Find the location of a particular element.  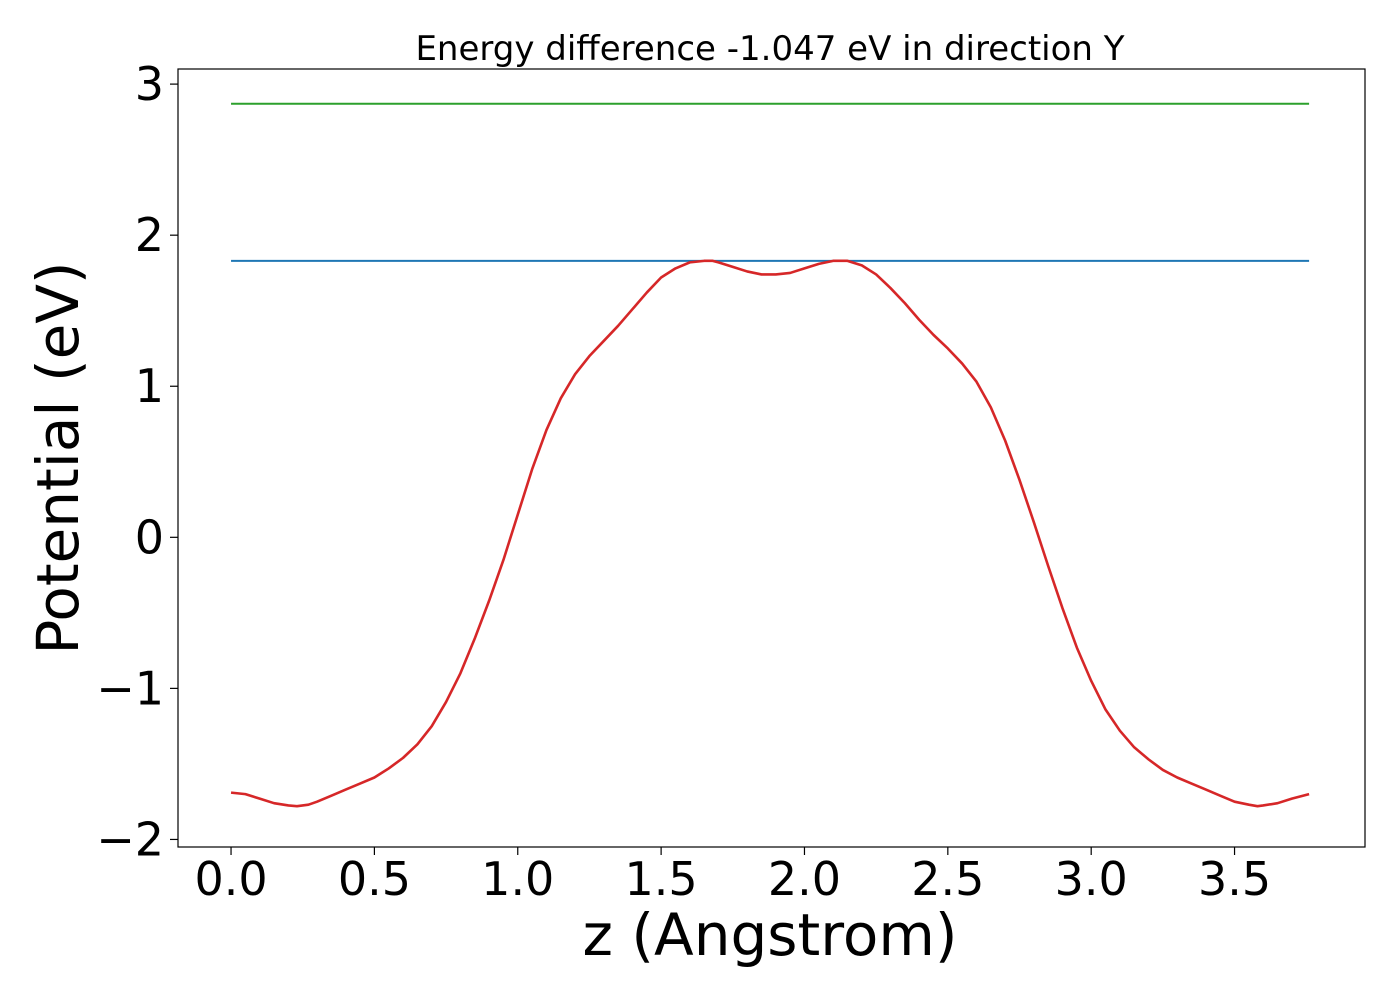

x-tick-label: 3.5 is located at coordinates (1234, 879).